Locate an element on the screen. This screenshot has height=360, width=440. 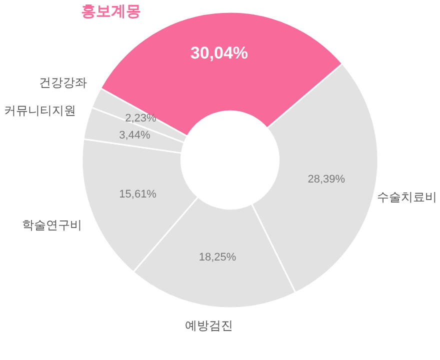
slice-label: 커뮤니티지원 is located at coordinates (40, 111).